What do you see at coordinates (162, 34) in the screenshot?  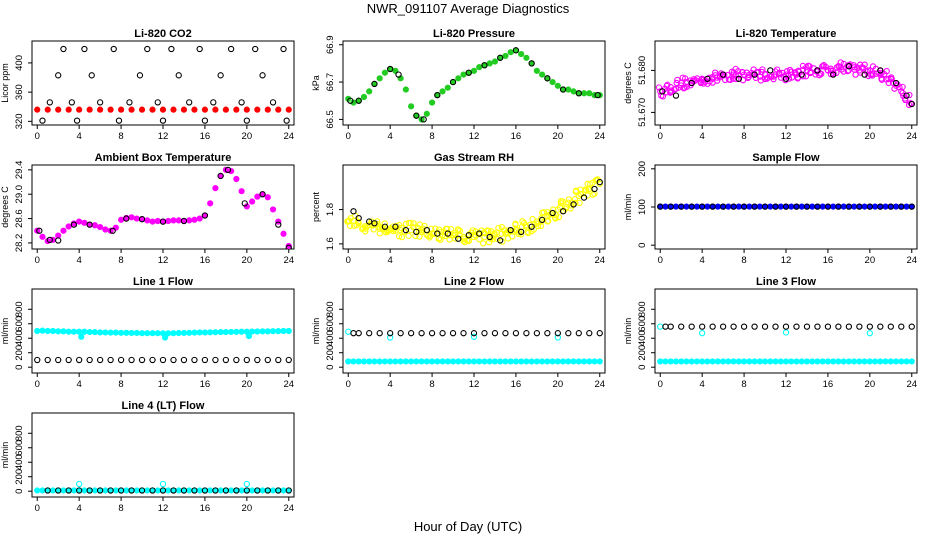 I see `panel-title: Li-820 CO2` at bounding box center [162, 34].